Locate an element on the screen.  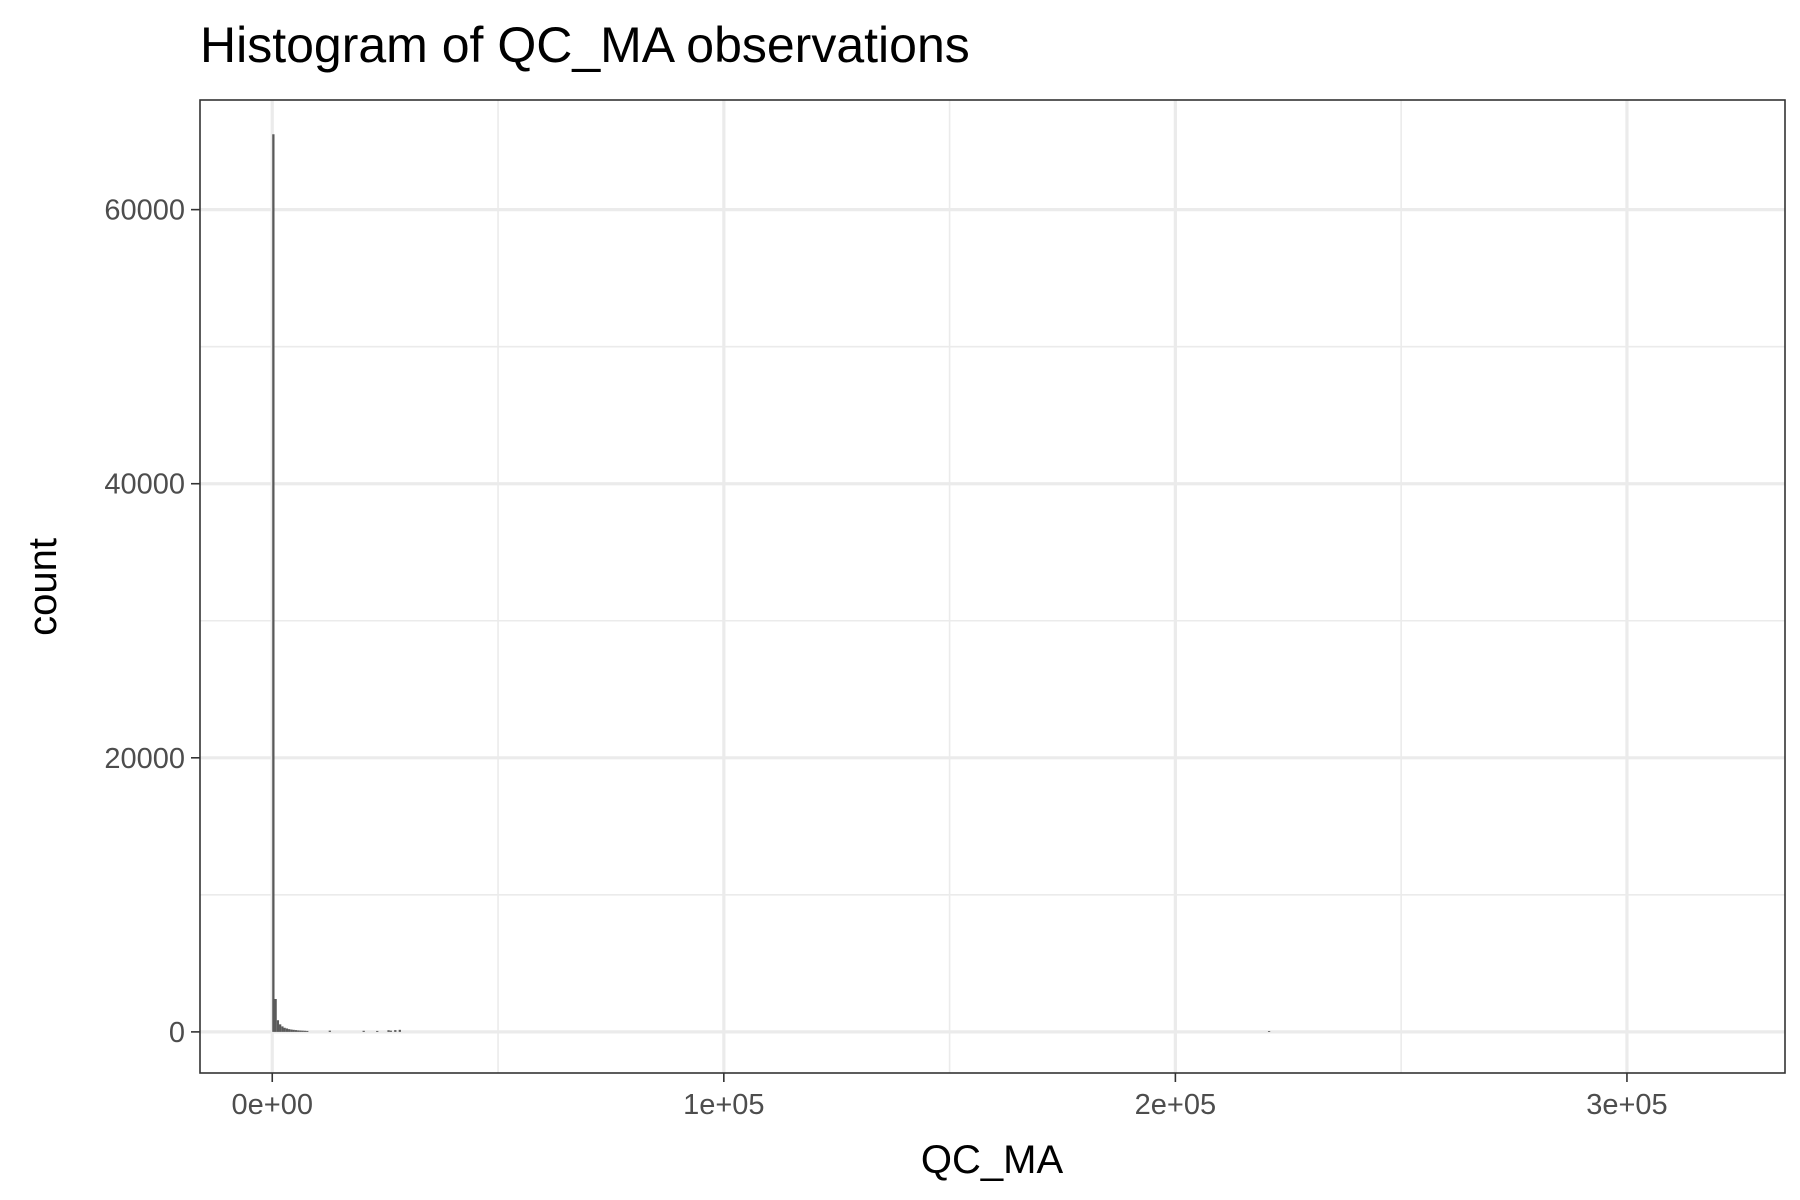
y-tick-label: 0 is located at coordinates (177, 1033).